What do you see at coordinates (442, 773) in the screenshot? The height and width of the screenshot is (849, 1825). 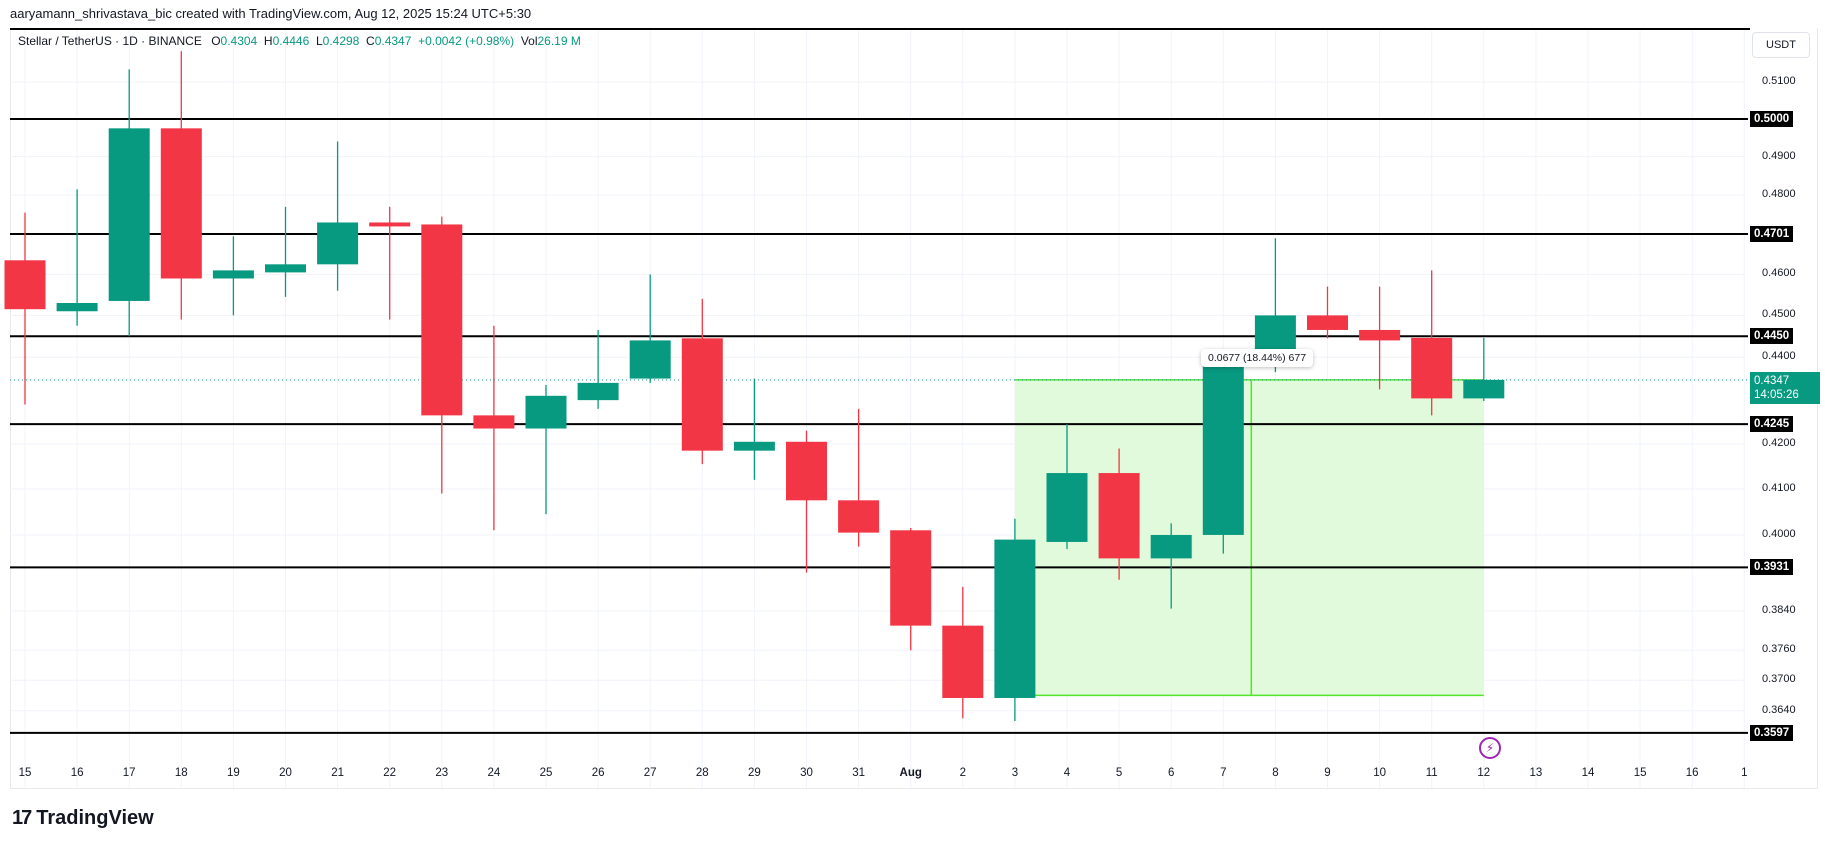 I see `time-label: 23` at bounding box center [442, 773].